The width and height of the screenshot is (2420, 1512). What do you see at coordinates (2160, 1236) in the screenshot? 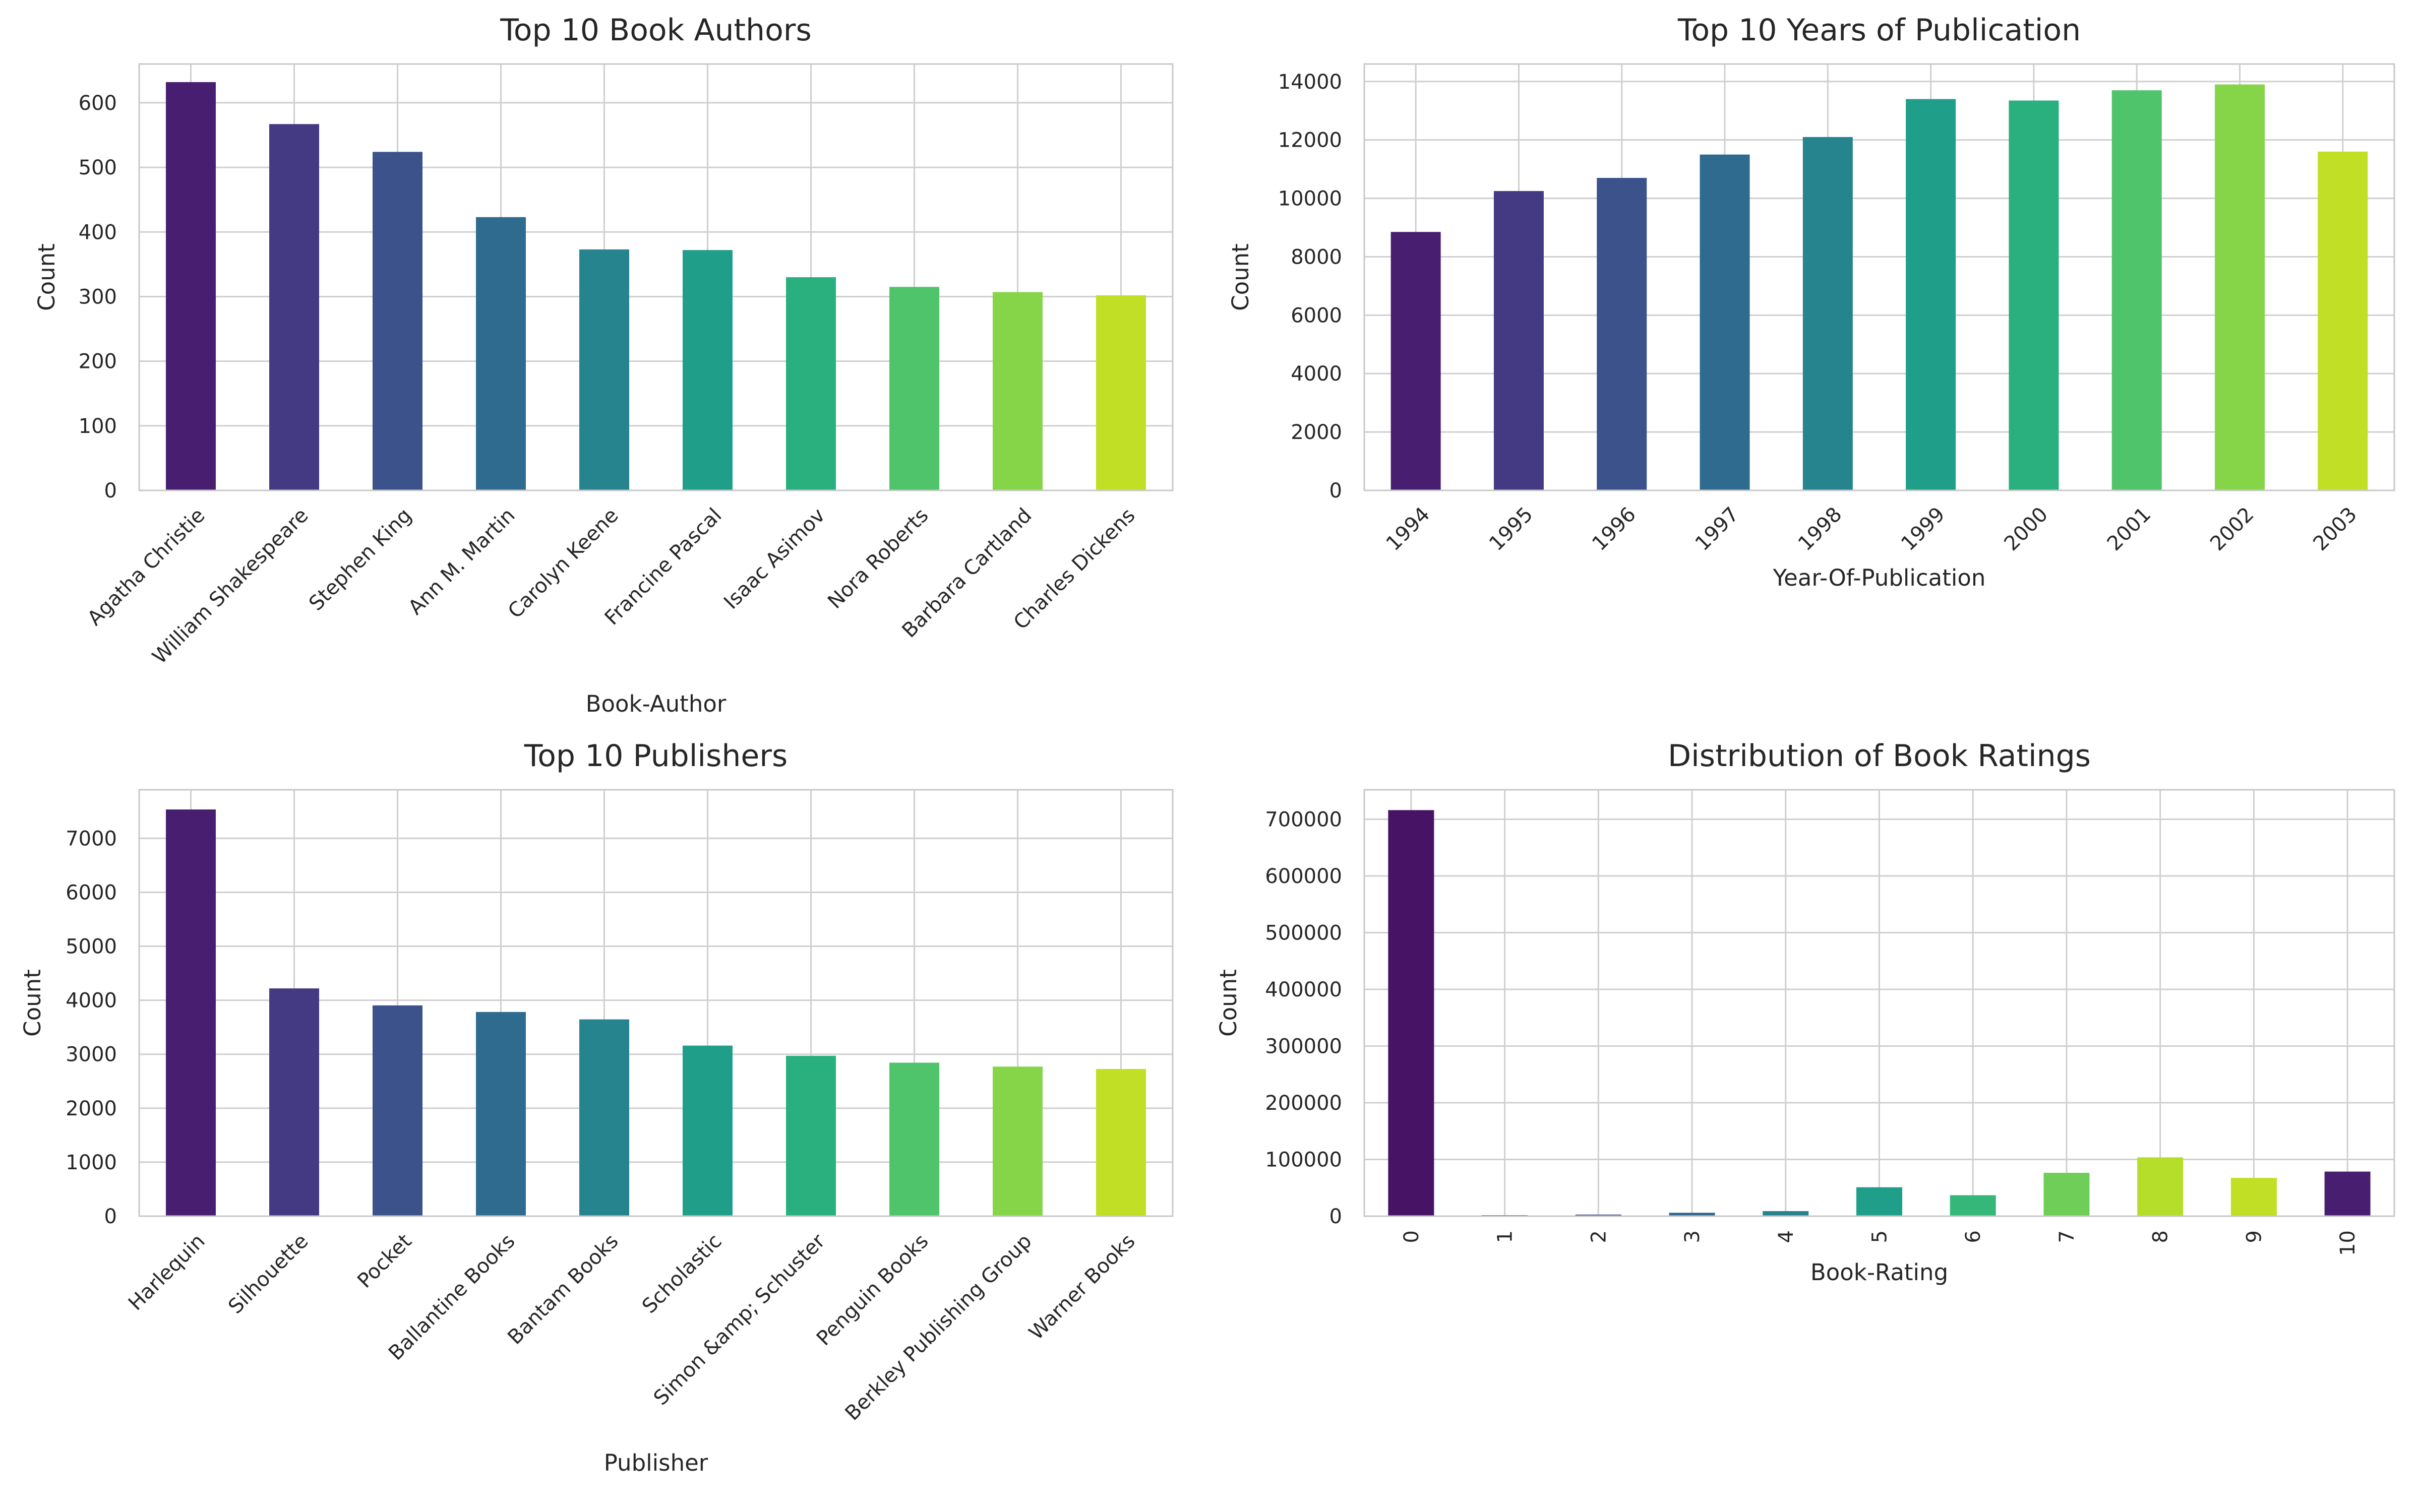
I see `x-tick-label: 8` at bounding box center [2160, 1236].